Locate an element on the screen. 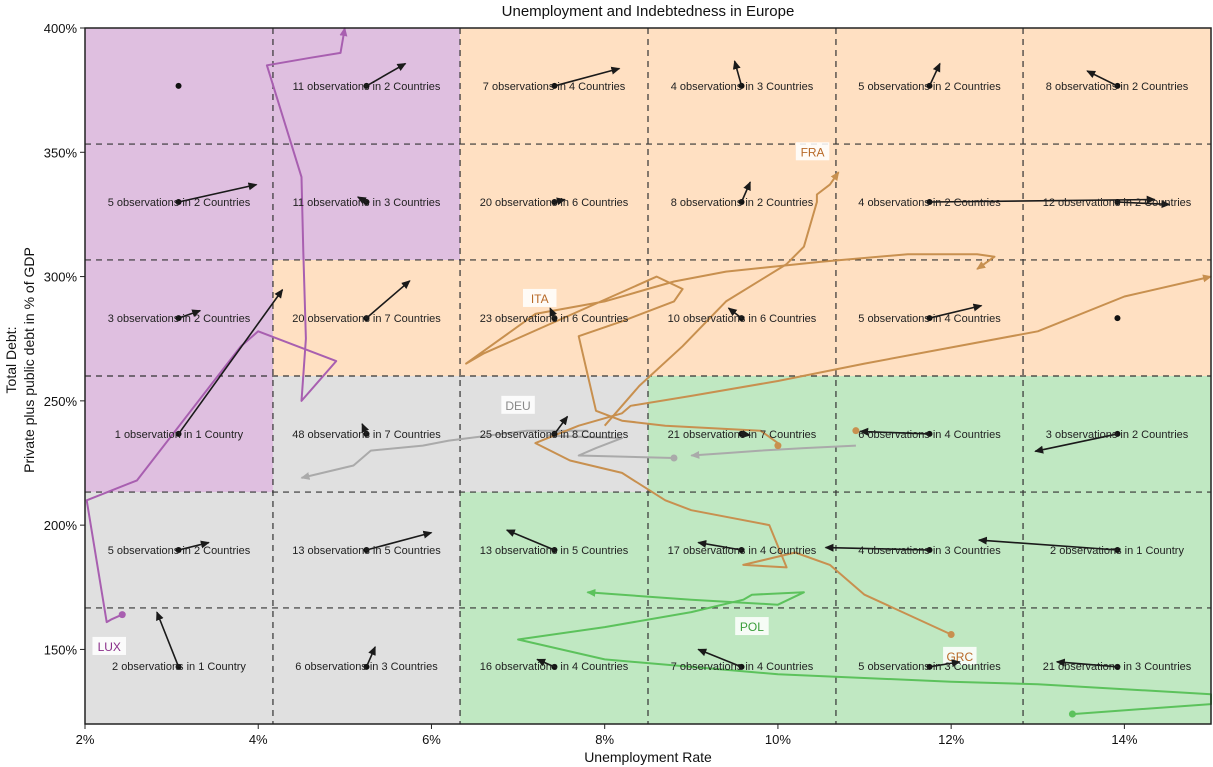 The height and width of the screenshot is (767, 1213). cell-label: 20 observations in 7 Countries is located at coordinates (366, 319).